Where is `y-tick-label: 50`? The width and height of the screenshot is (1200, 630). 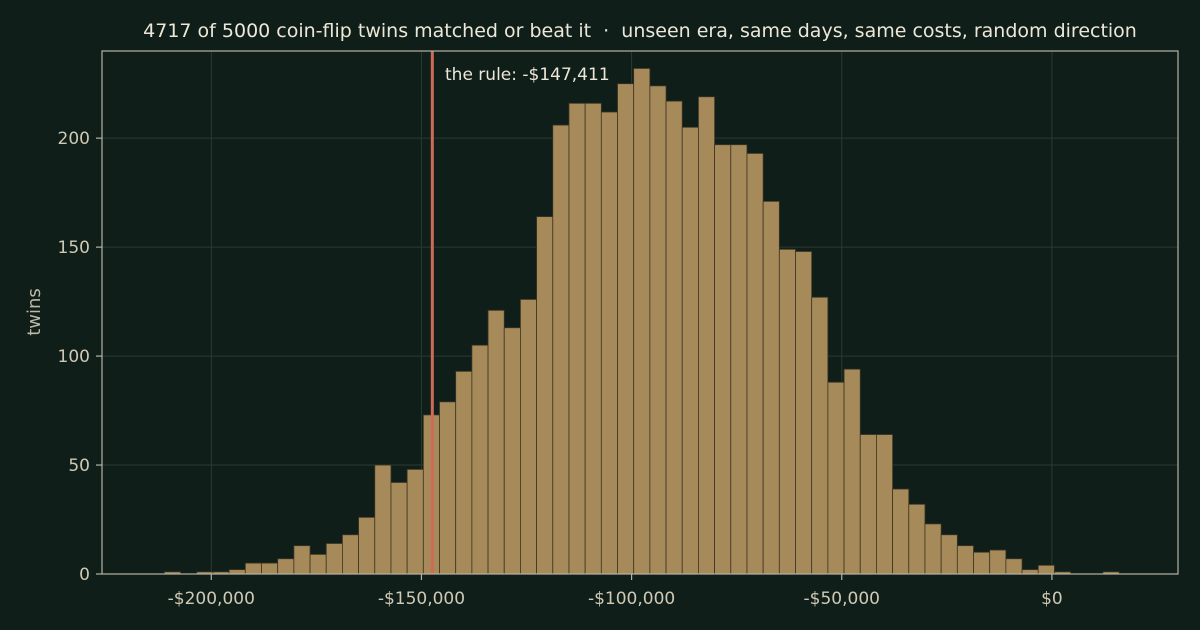
y-tick-label: 50 is located at coordinates (79, 466).